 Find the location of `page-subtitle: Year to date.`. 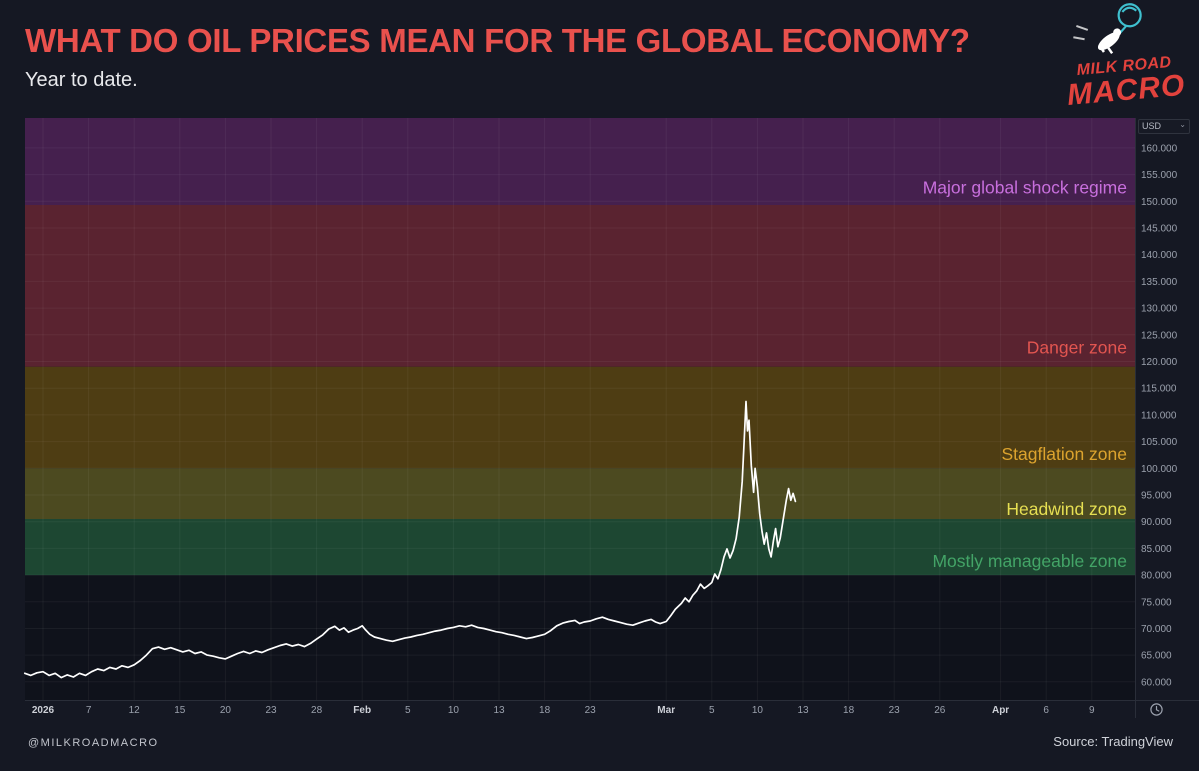

page-subtitle: Year to date. is located at coordinates (81, 80).